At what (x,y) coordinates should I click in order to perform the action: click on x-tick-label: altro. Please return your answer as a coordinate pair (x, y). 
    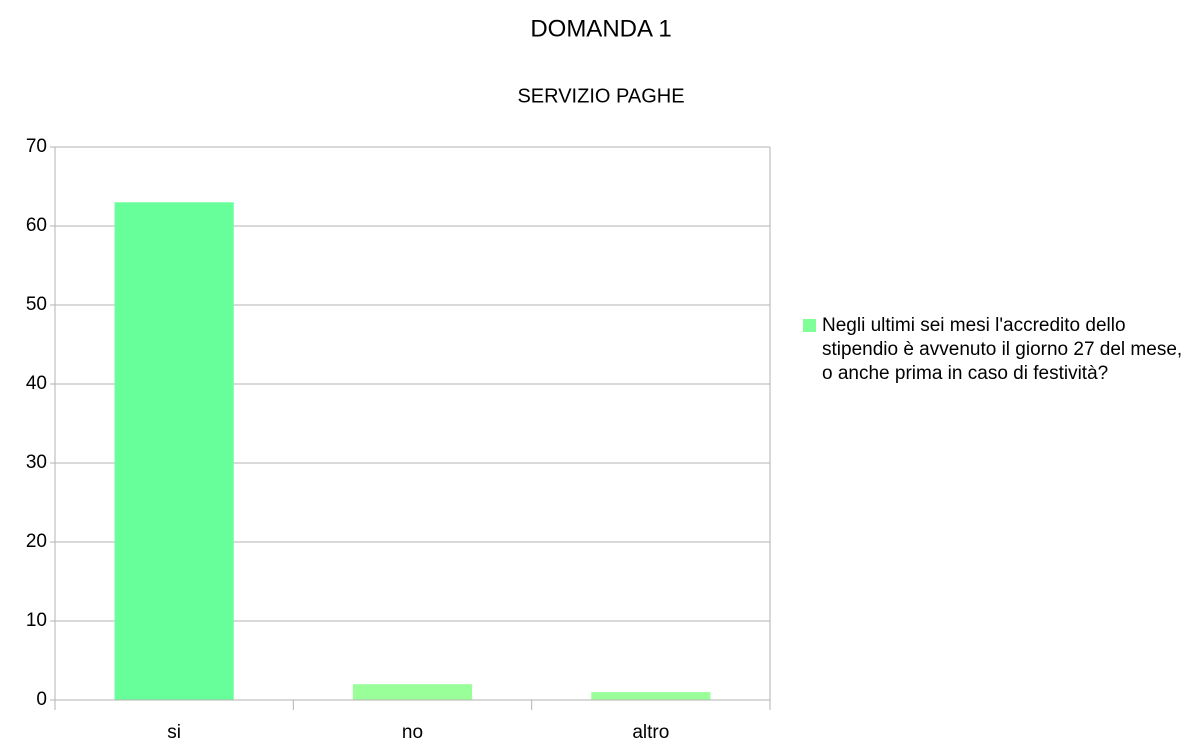
    Looking at the image, I should click on (650, 732).